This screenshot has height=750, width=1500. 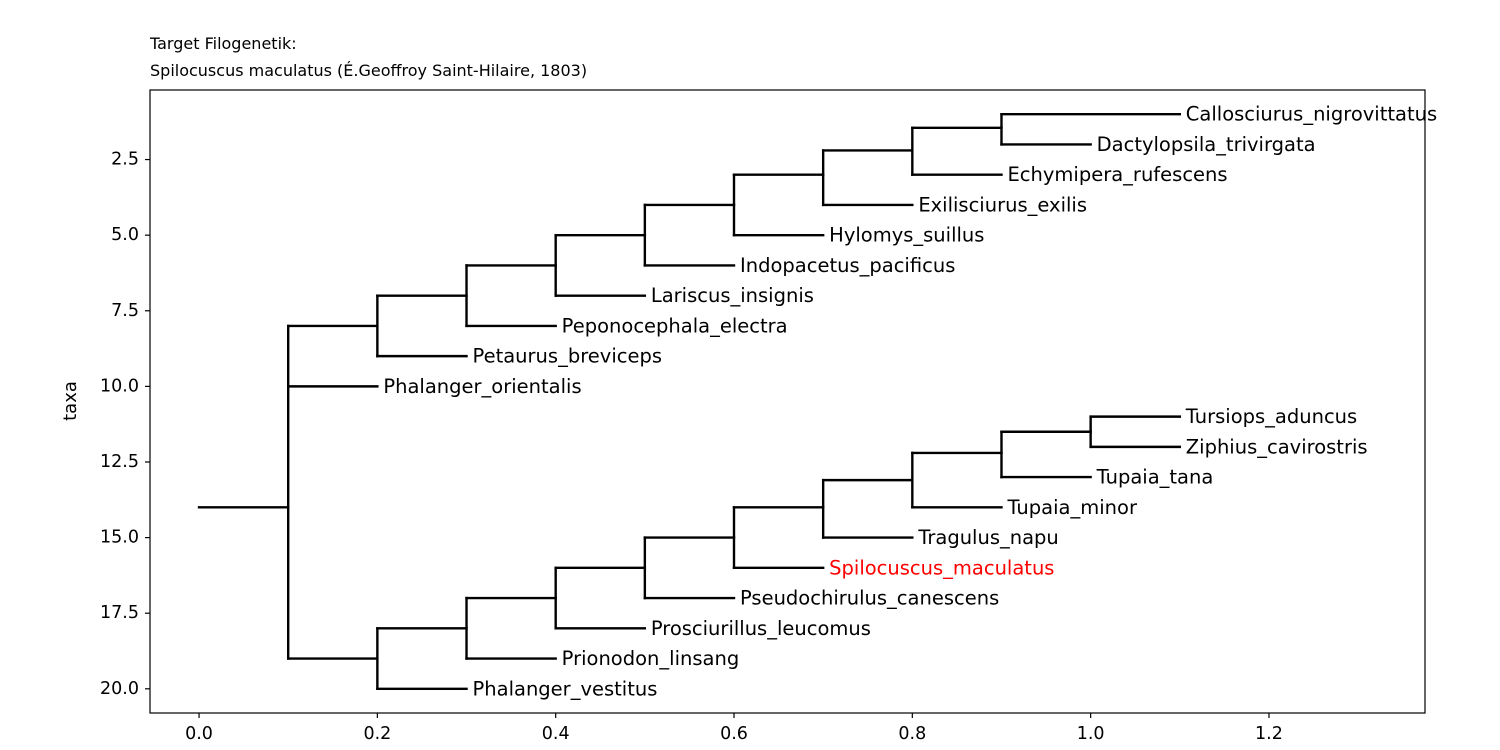 What do you see at coordinates (199, 734) in the screenshot?
I see `x-tick-label: 0.0` at bounding box center [199, 734].